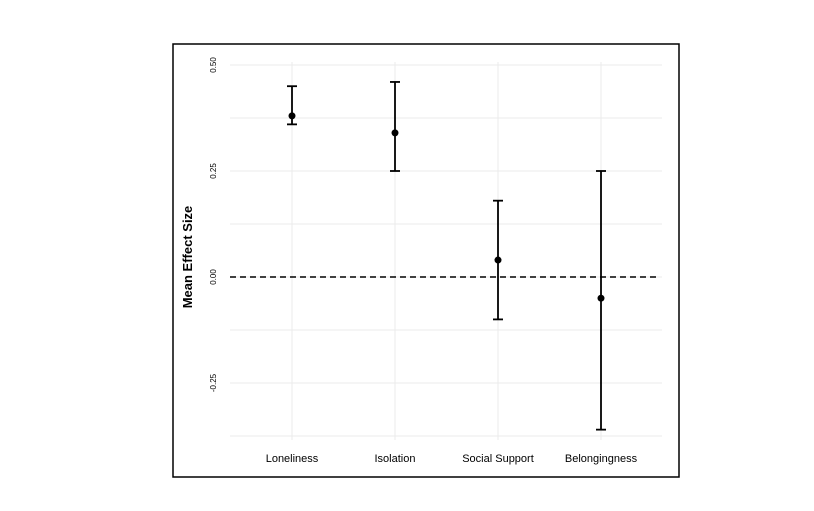 The height and width of the screenshot is (511, 814). Describe the element at coordinates (213, 171) in the screenshot. I see `y-tick-label: 0.25` at that location.